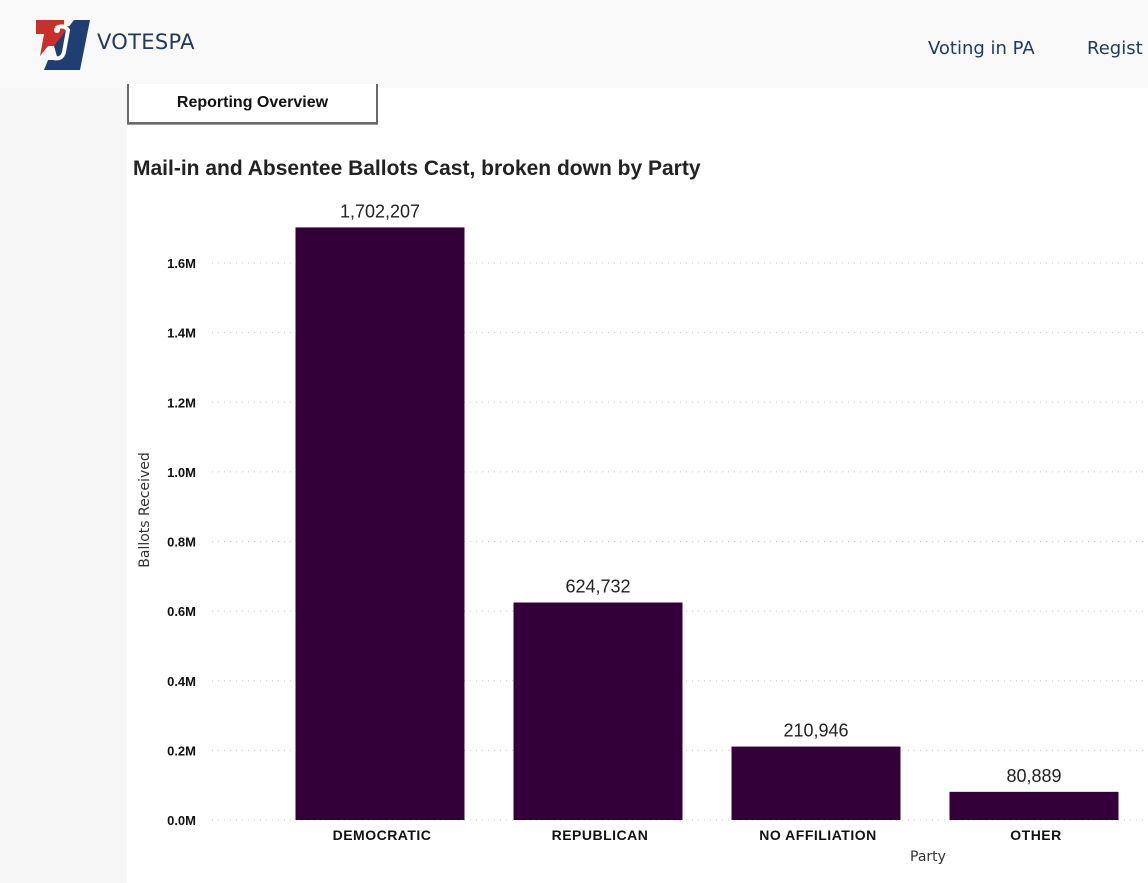 This screenshot has height=883, width=1148. What do you see at coordinates (1115, 48) in the screenshot?
I see `nav-register: Regist` at bounding box center [1115, 48].